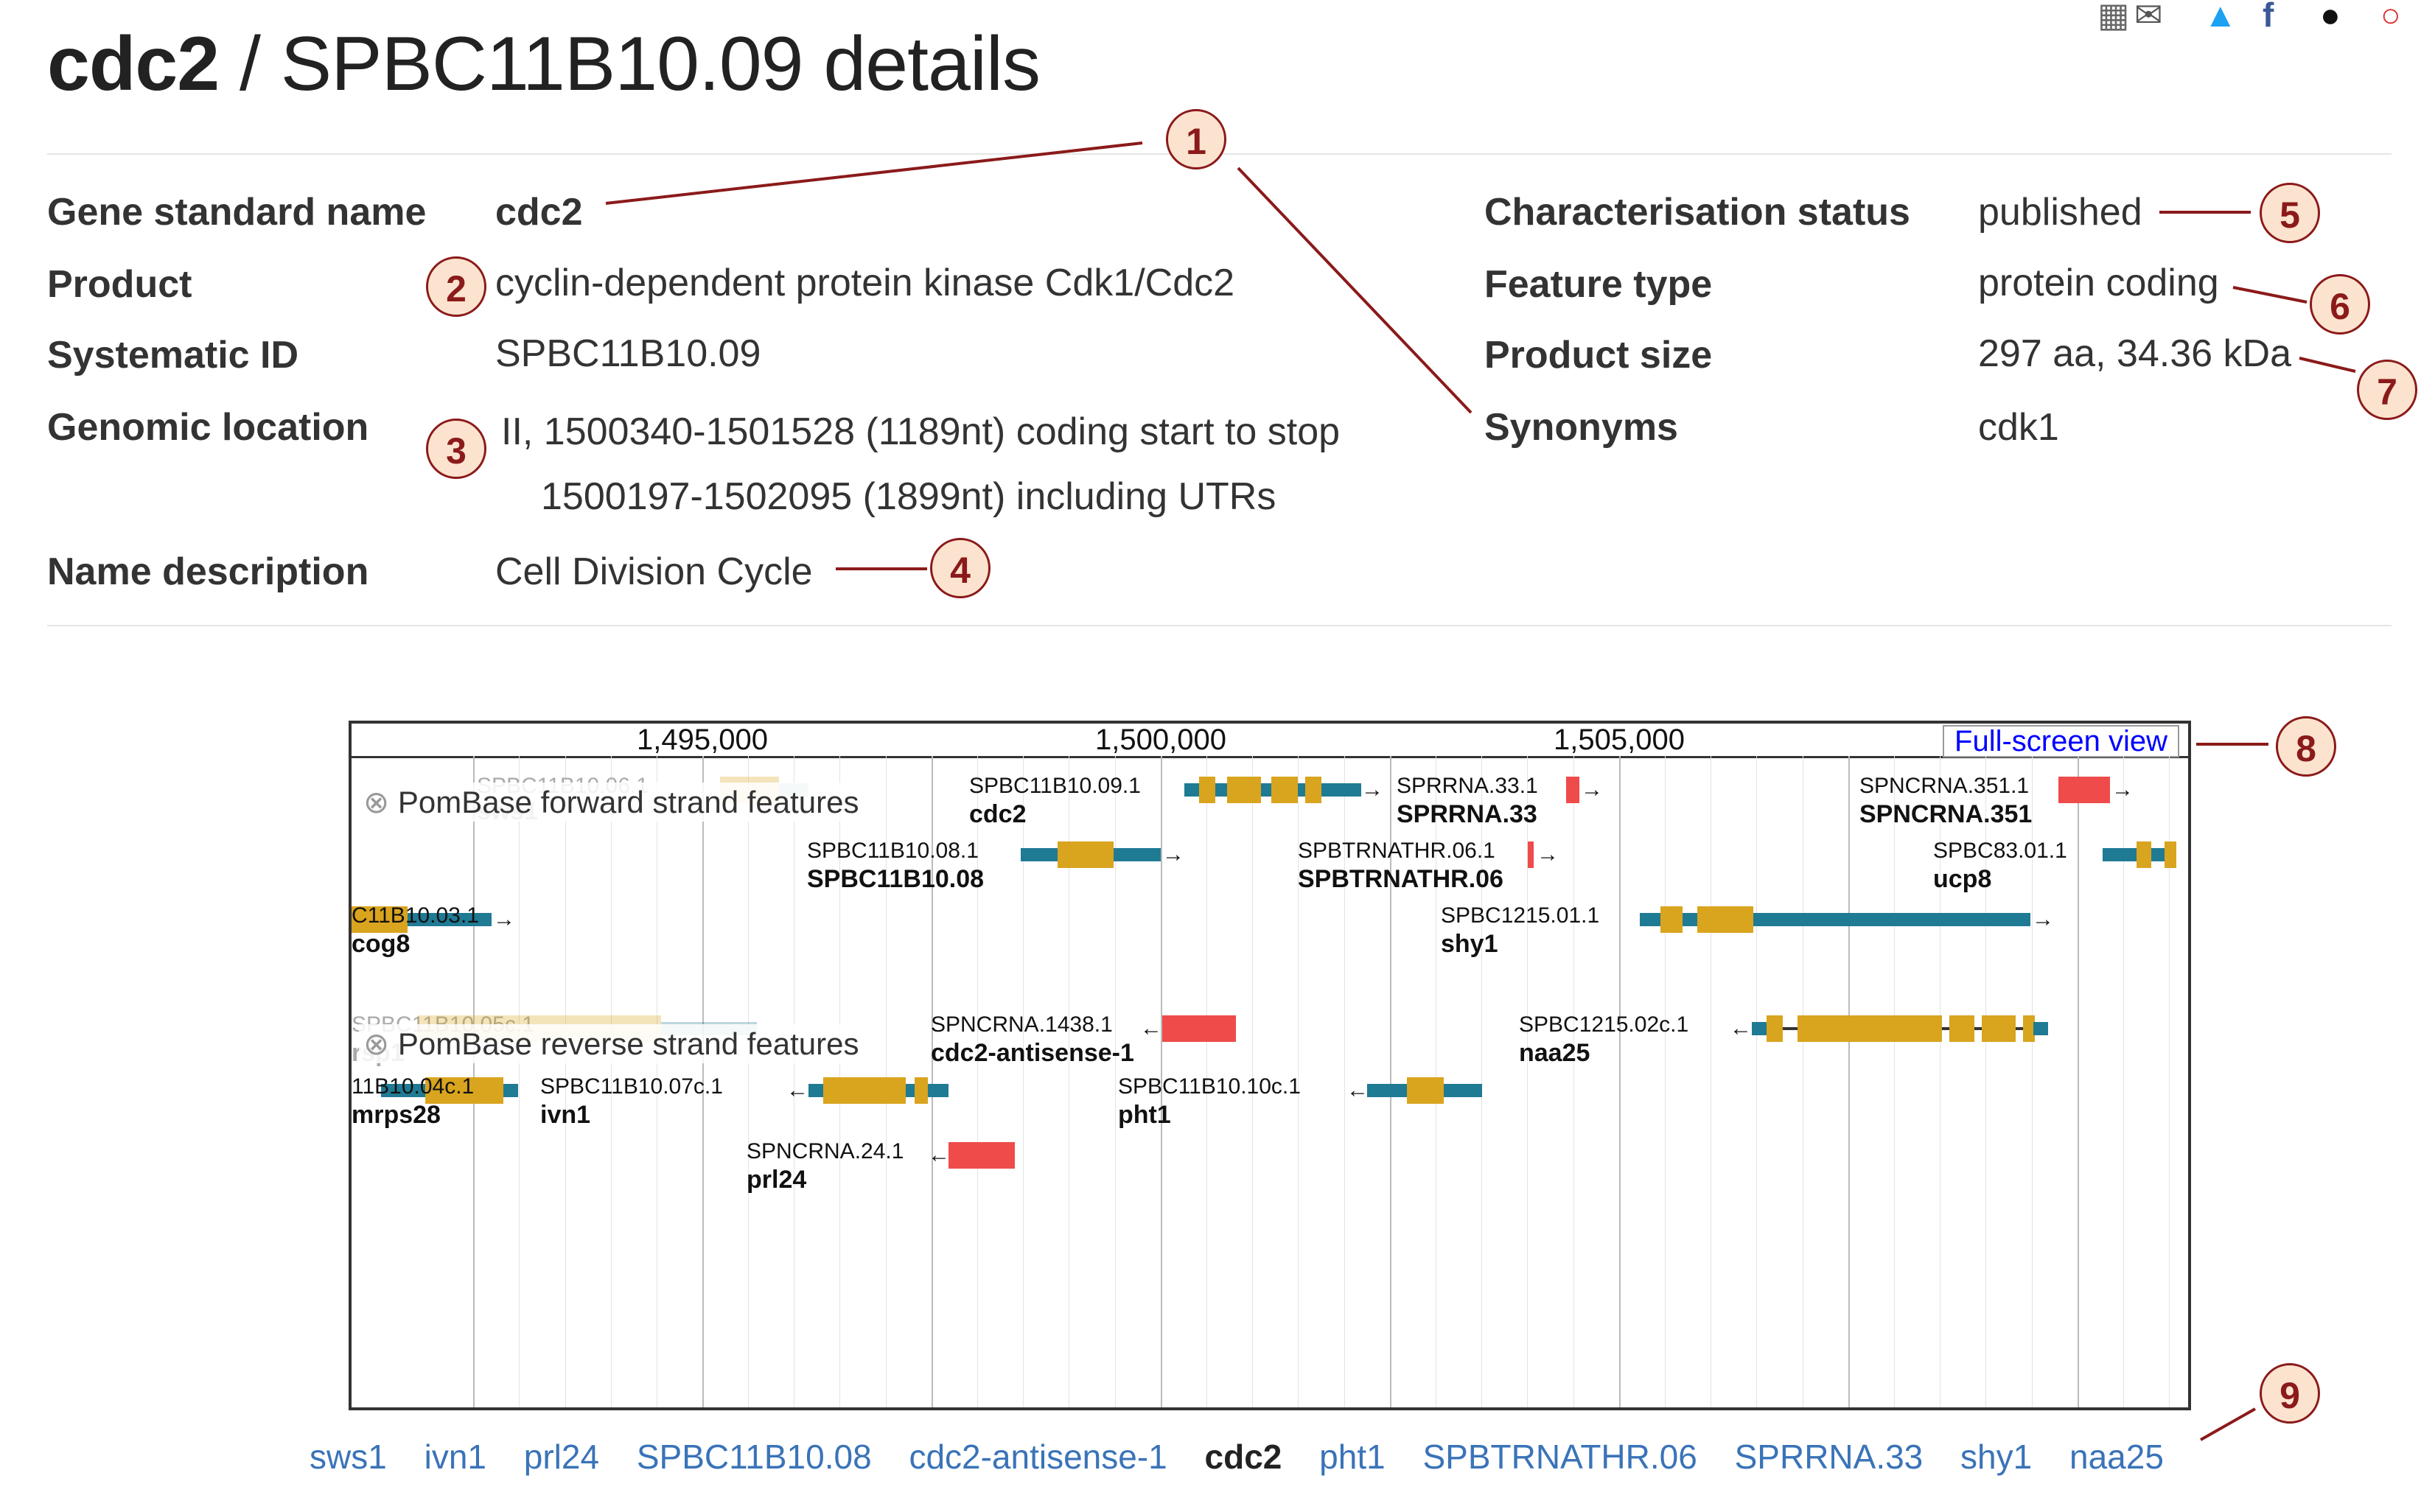 This screenshot has width=2421, height=1512. I want to click on full-screen-view-button: Full-screen view, so click(2061, 741).